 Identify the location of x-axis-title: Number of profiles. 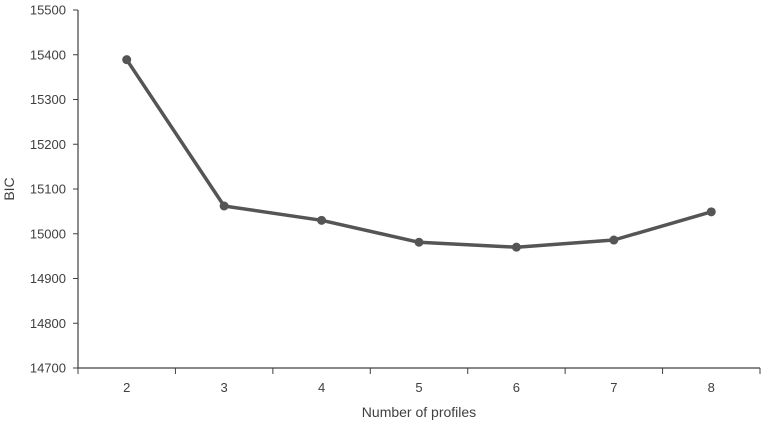
(419, 412).